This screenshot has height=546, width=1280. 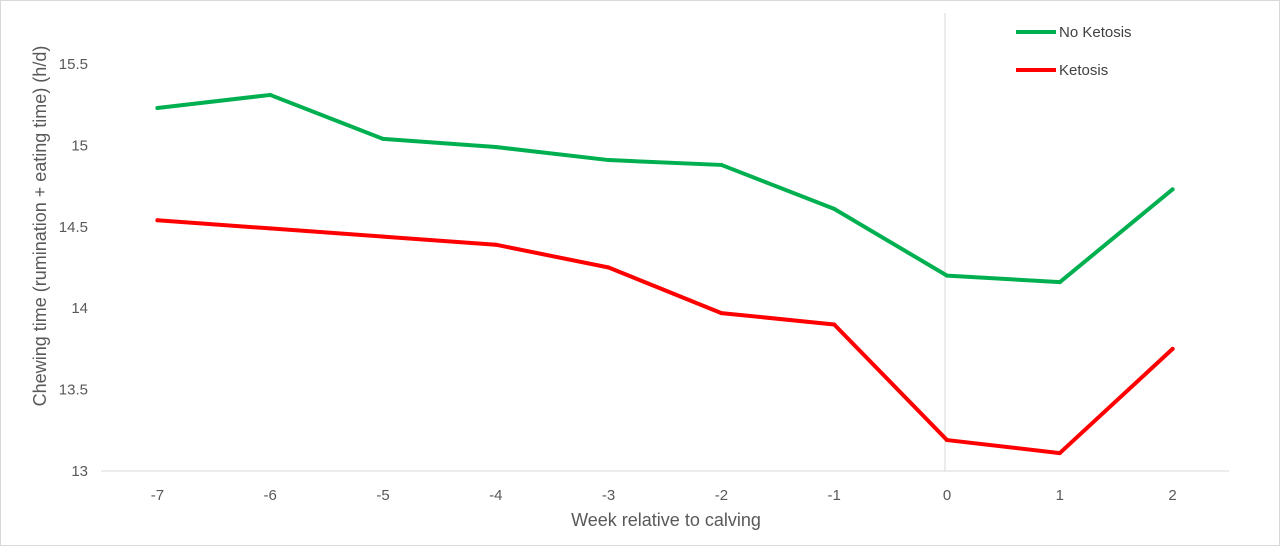 What do you see at coordinates (79, 308) in the screenshot?
I see `y-tick-label: 14` at bounding box center [79, 308].